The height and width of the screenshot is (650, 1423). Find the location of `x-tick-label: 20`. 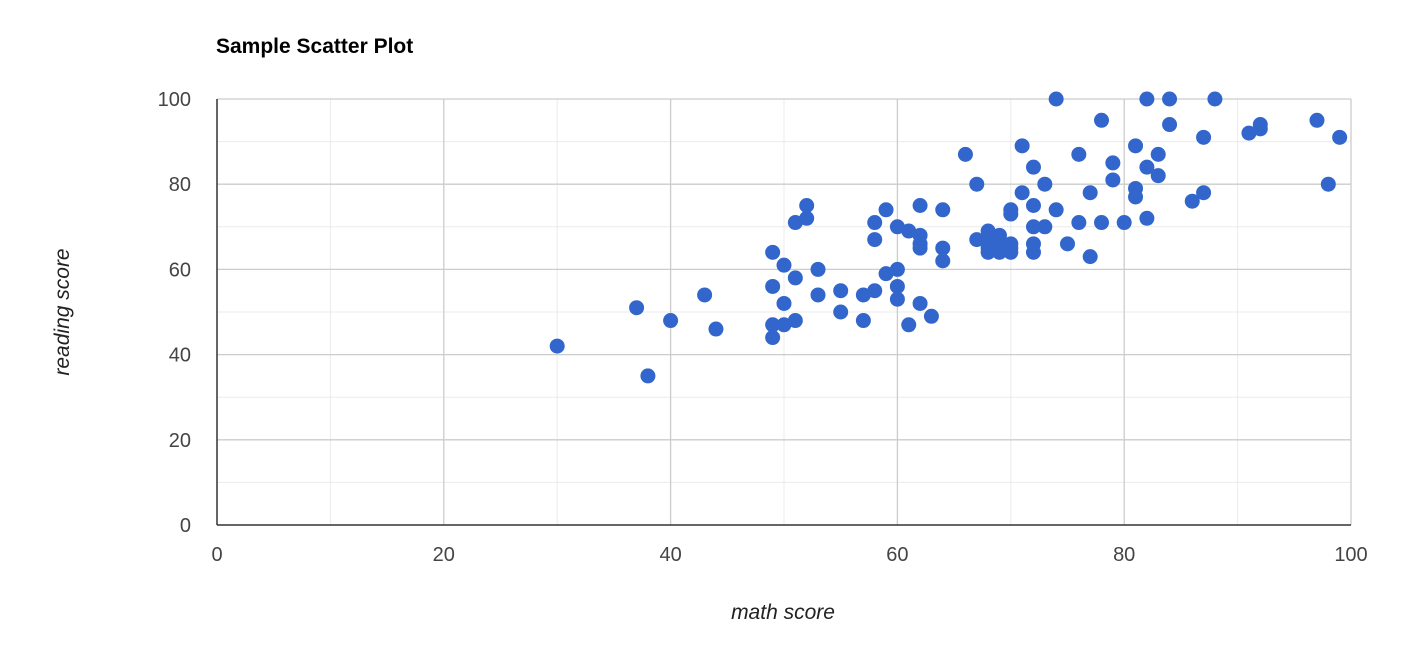

x-tick-label: 20 is located at coordinates (444, 555).